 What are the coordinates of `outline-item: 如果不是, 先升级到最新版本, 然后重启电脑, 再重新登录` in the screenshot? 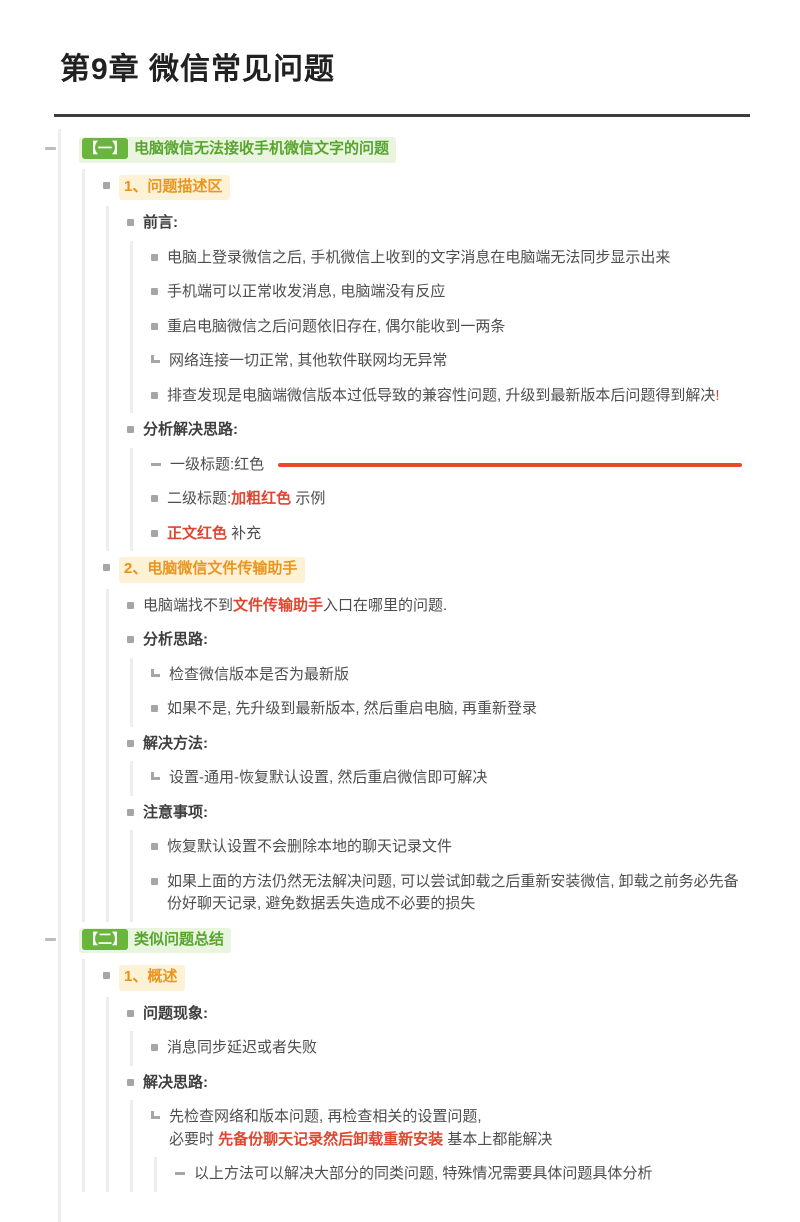 It's located at (441, 709).